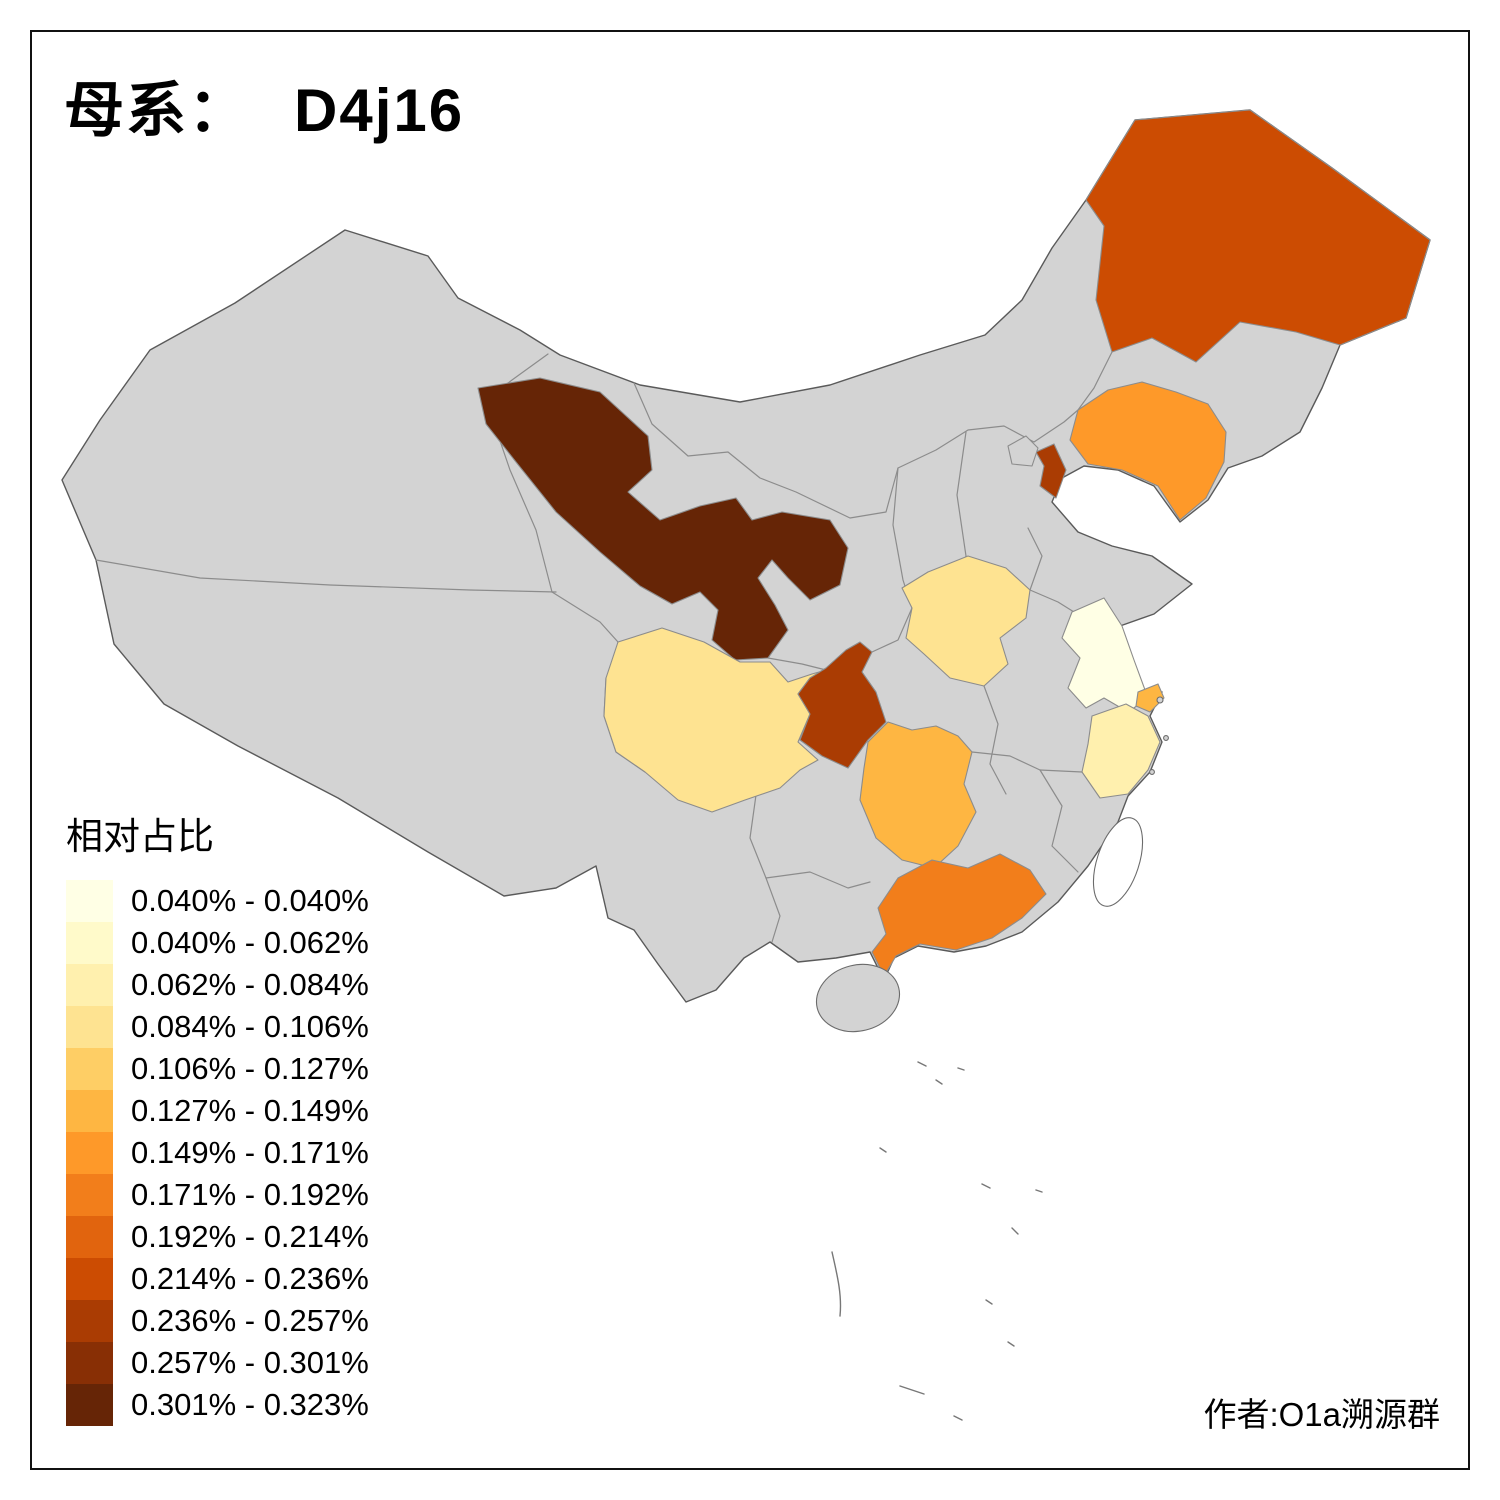  Describe the element at coordinates (250, 1110) in the screenshot. I see `legend-label: 0.127% - 0.149%` at that location.